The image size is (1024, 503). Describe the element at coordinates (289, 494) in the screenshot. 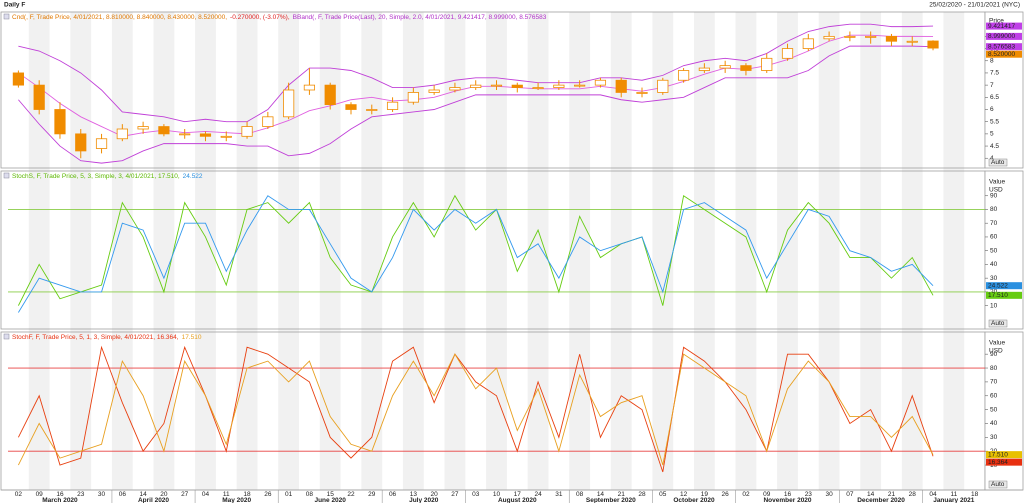

I see `x-tick-label: 01` at that location.